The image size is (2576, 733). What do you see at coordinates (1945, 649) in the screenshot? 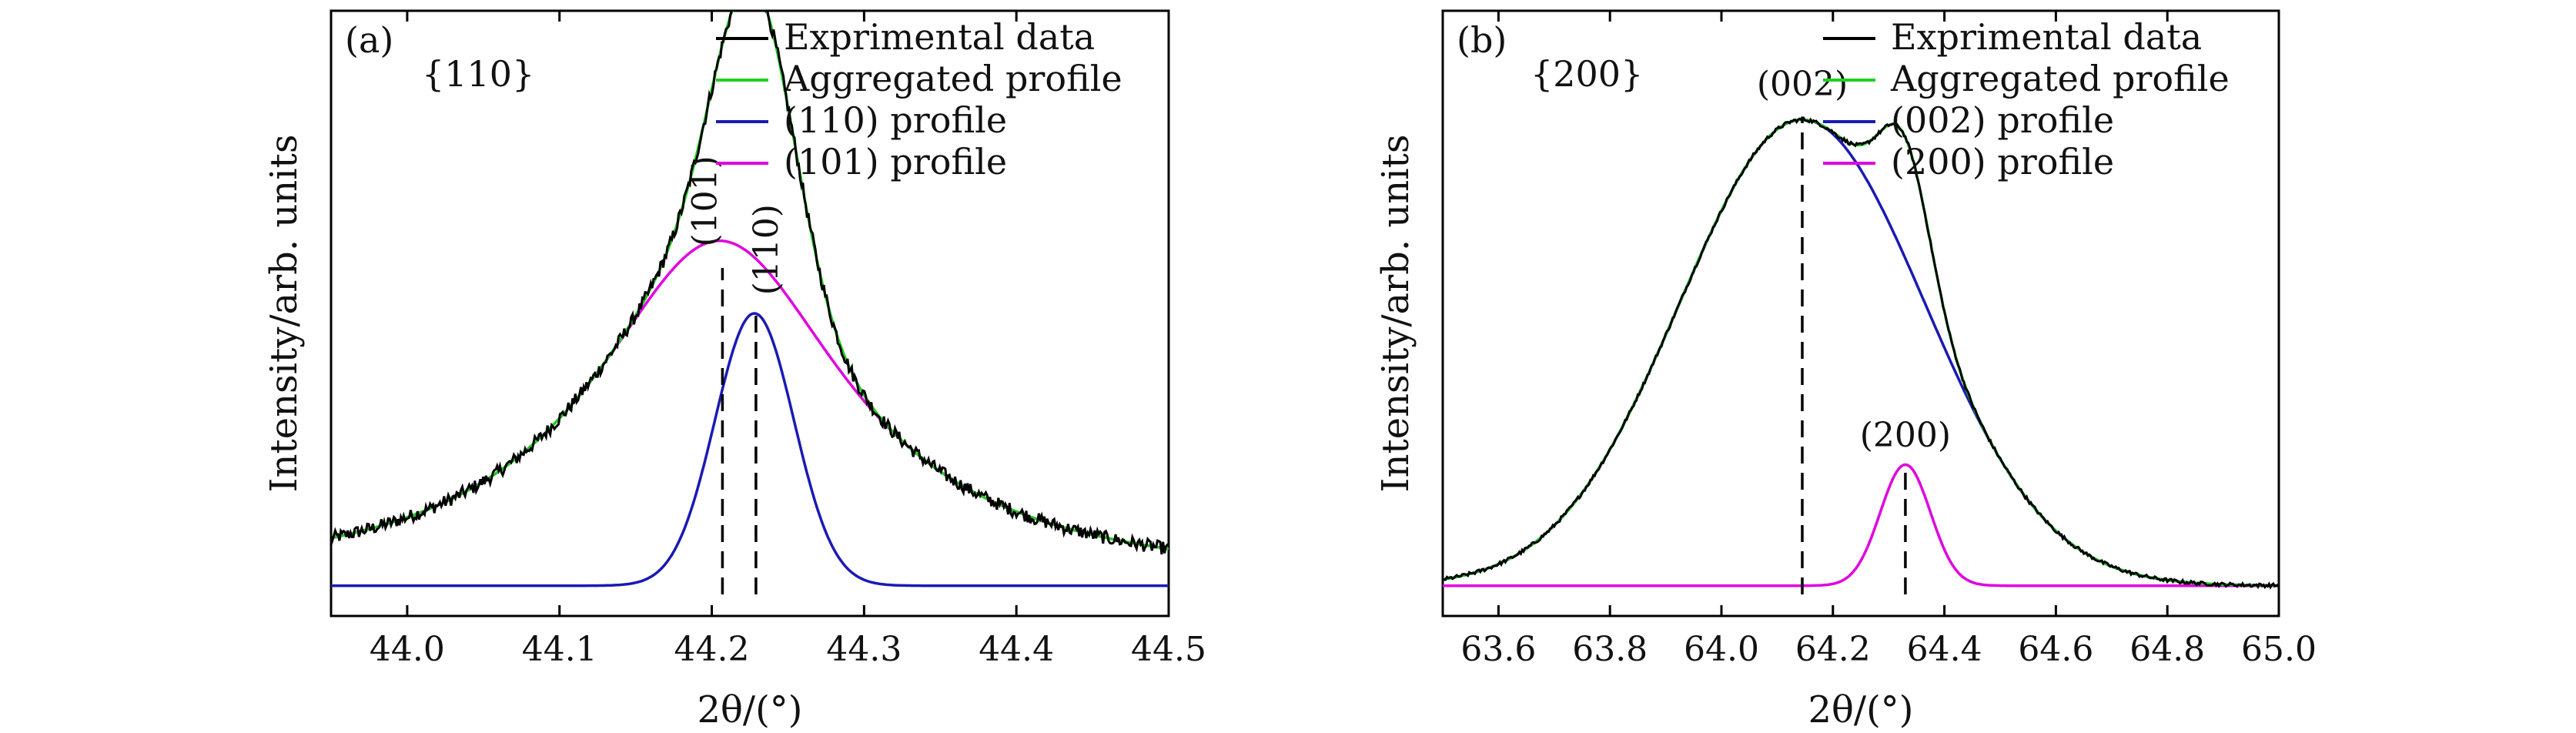
I see `x-tick-label: 64.4` at bounding box center [1945, 649].